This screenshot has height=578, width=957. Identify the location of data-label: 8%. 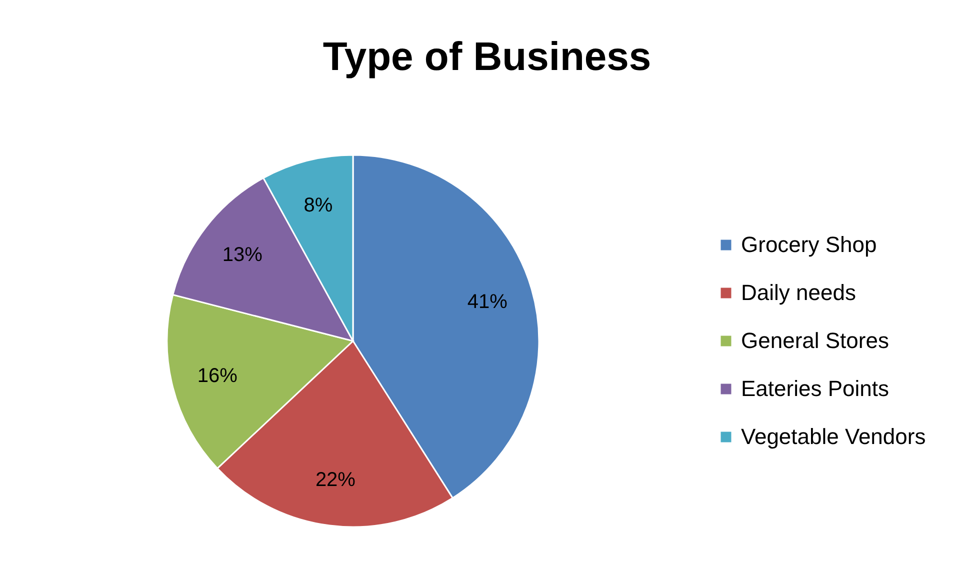
(318, 205).